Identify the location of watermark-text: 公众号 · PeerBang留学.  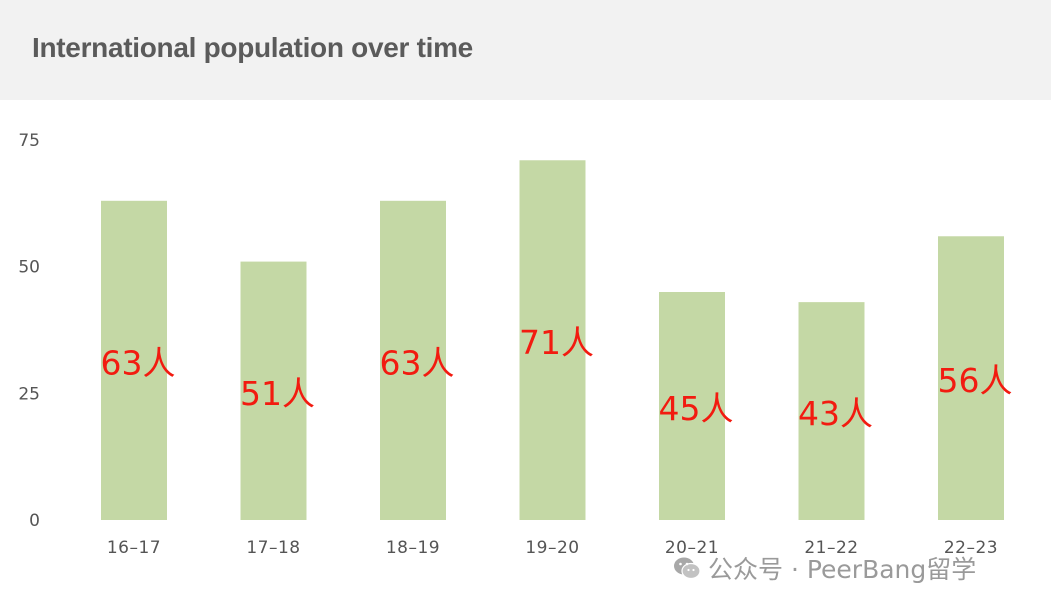
(842, 569).